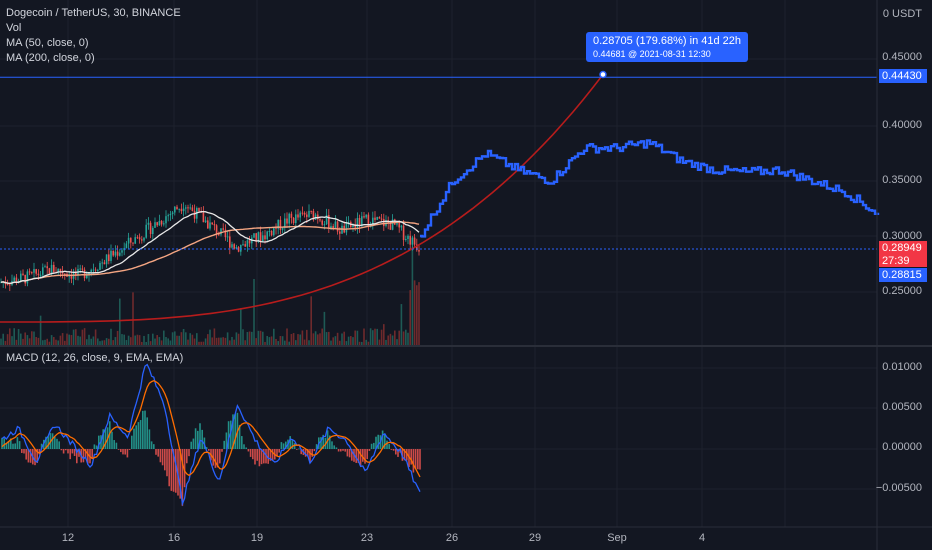 This screenshot has height=550, width=932. I want to click on ma50-legend: MA (50, close, 0), so click(47, 43).